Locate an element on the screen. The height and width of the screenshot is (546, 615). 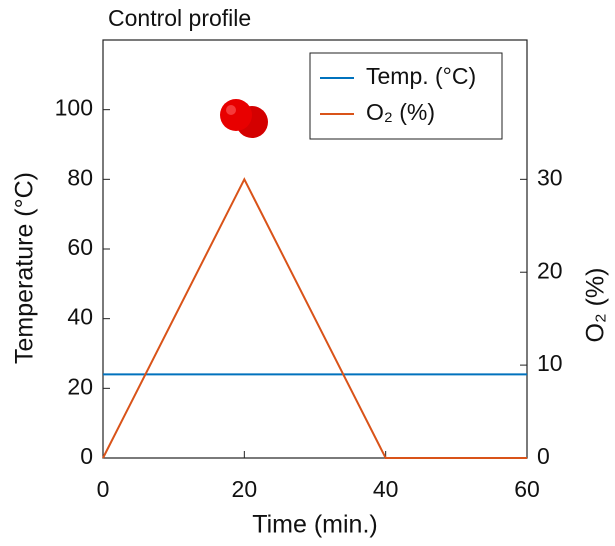
y-tick-label: 80 is located at coordinates (80, 177).